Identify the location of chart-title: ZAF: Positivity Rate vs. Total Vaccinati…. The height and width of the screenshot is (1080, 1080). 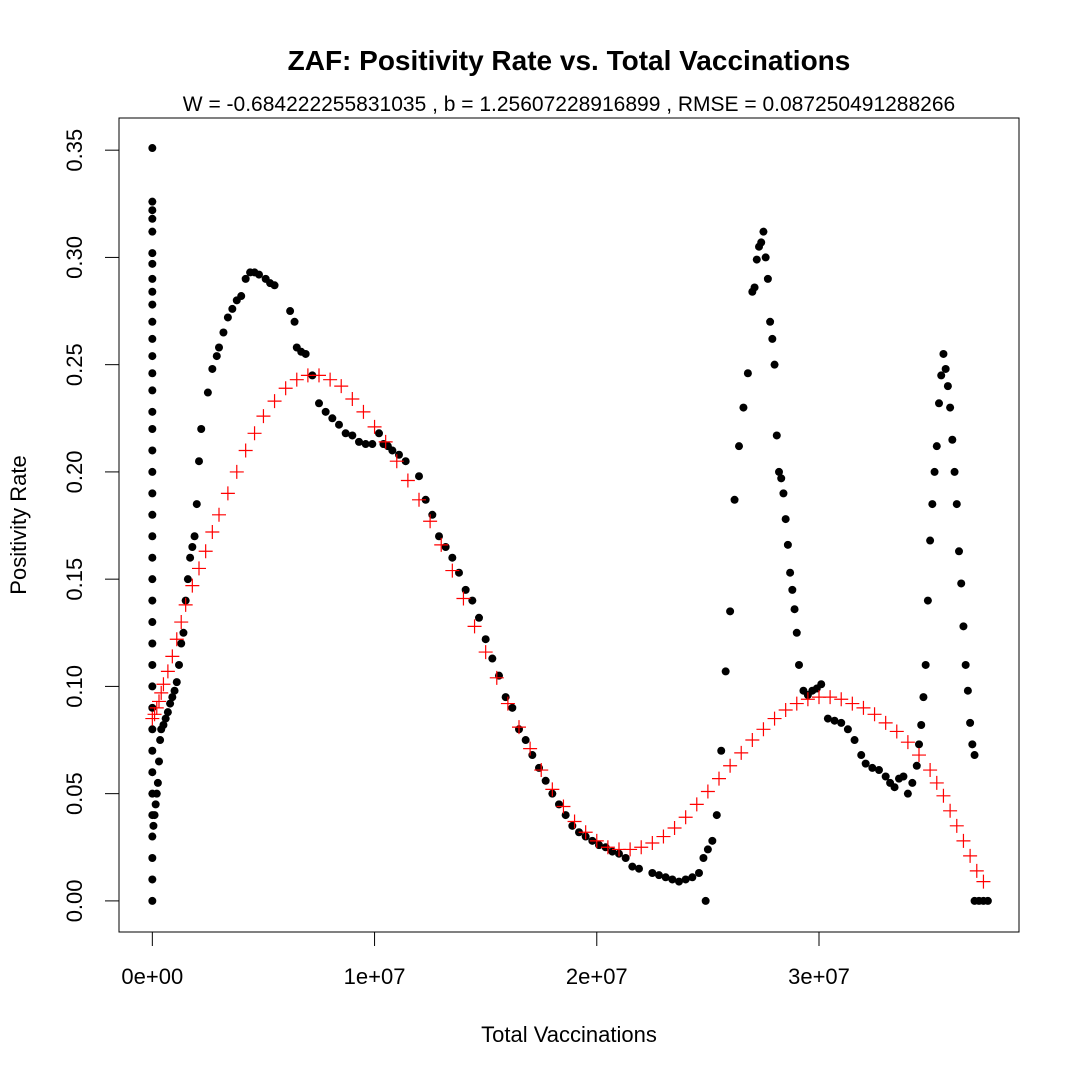
(569, 60).